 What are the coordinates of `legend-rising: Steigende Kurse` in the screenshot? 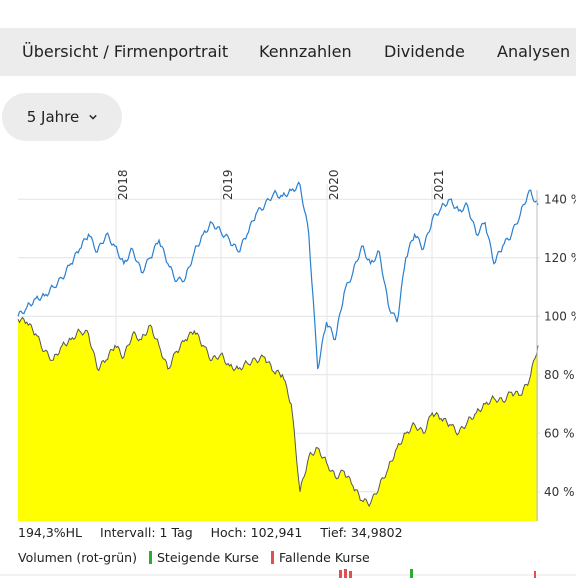 It's located at (207, 557).